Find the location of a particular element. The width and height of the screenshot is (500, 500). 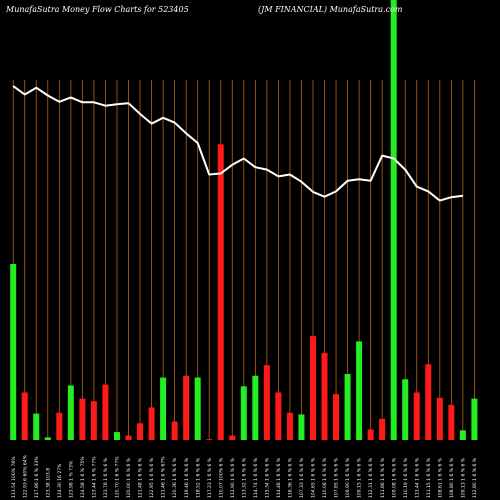

x-tick-label: 109.13 1 6 % 6 % is located at coordinates (463, 477).